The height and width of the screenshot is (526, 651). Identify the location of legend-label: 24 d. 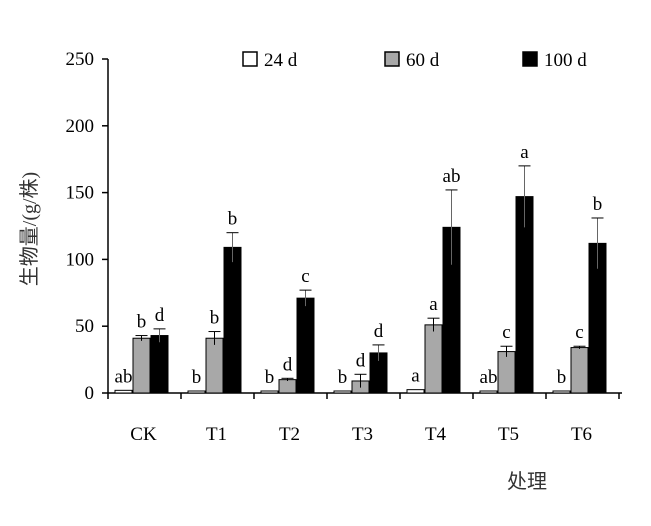
(281, 60).